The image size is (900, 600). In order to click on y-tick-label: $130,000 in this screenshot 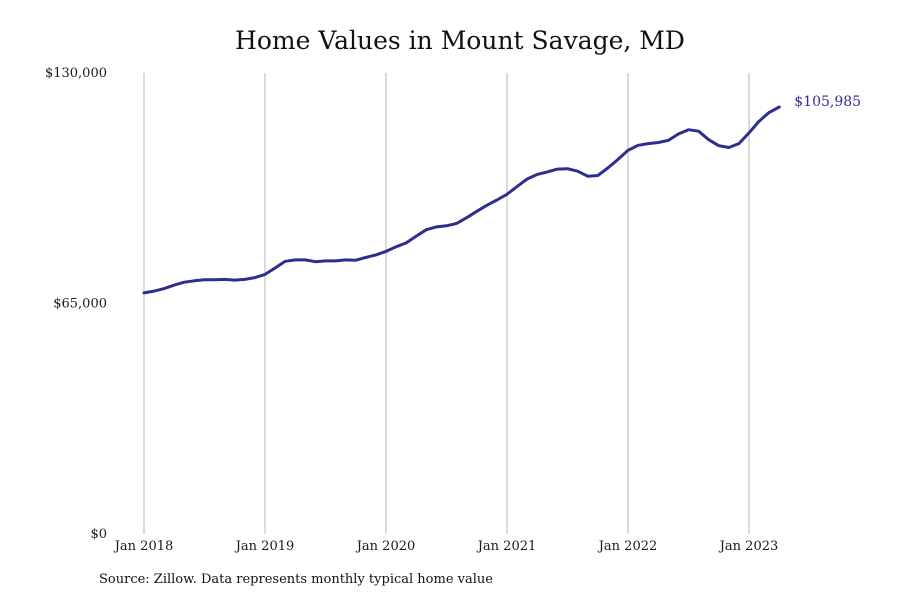, I will do `click(76, 73)`.